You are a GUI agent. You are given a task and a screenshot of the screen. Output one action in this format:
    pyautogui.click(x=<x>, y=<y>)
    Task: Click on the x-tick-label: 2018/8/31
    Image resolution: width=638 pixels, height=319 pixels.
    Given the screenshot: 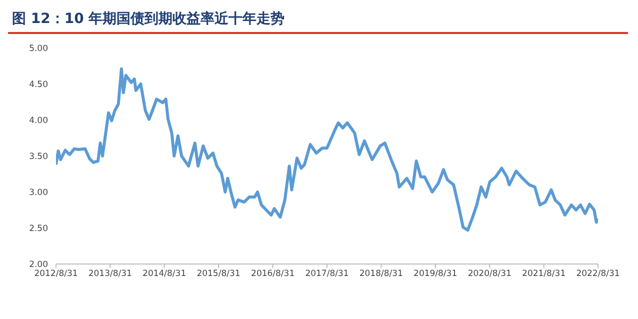 What is the action you would take?
    pyautogui.click(x=381, y=274)
    